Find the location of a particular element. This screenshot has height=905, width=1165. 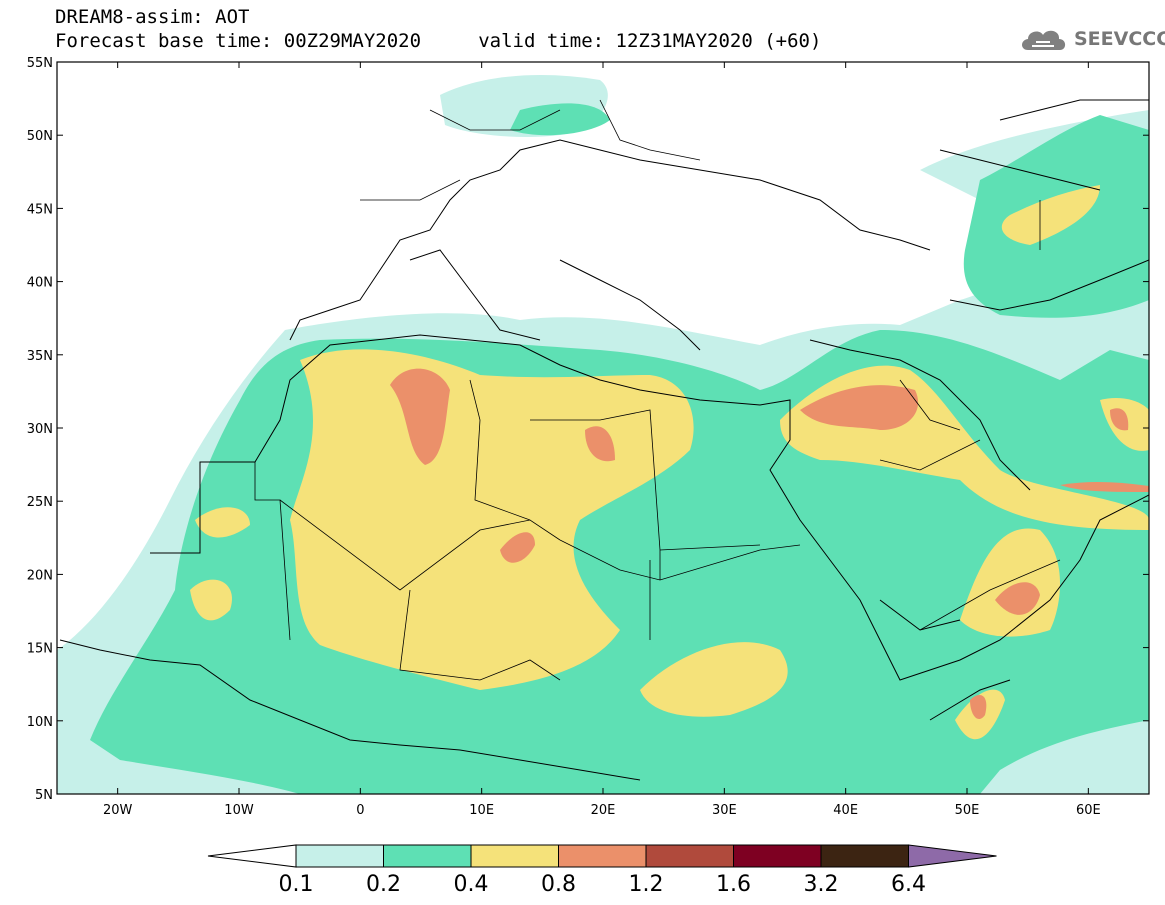

colorbar-under-arrow is located at coordinates (252, 856).